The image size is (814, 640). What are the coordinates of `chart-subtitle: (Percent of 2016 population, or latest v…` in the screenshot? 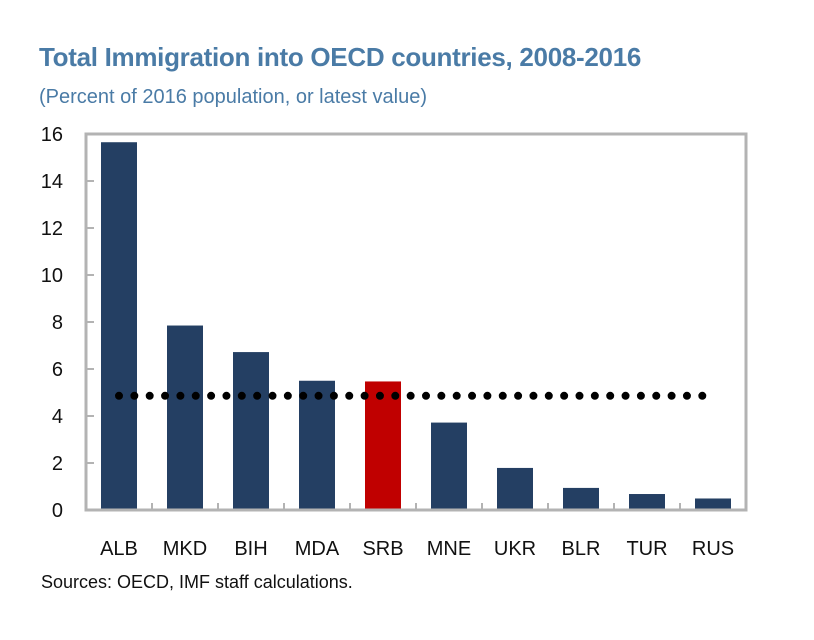 It's located at (233, 97).